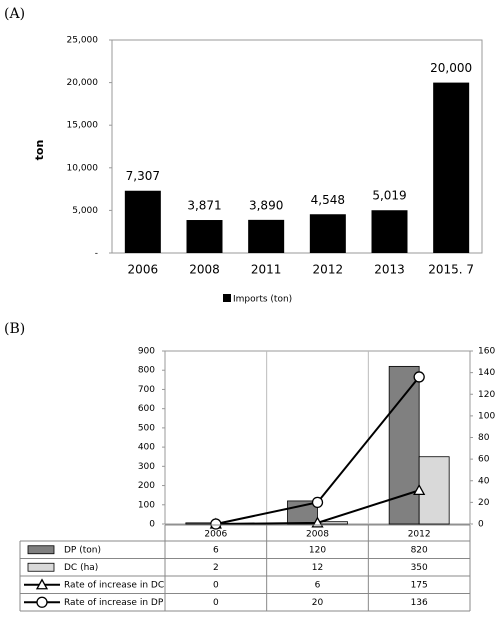 Image resolution: width=501 pixels, height=624 pixels. Describe the element at coordinates (14, 329) in the screenshot. I see `panel-label: (B)` at that location.